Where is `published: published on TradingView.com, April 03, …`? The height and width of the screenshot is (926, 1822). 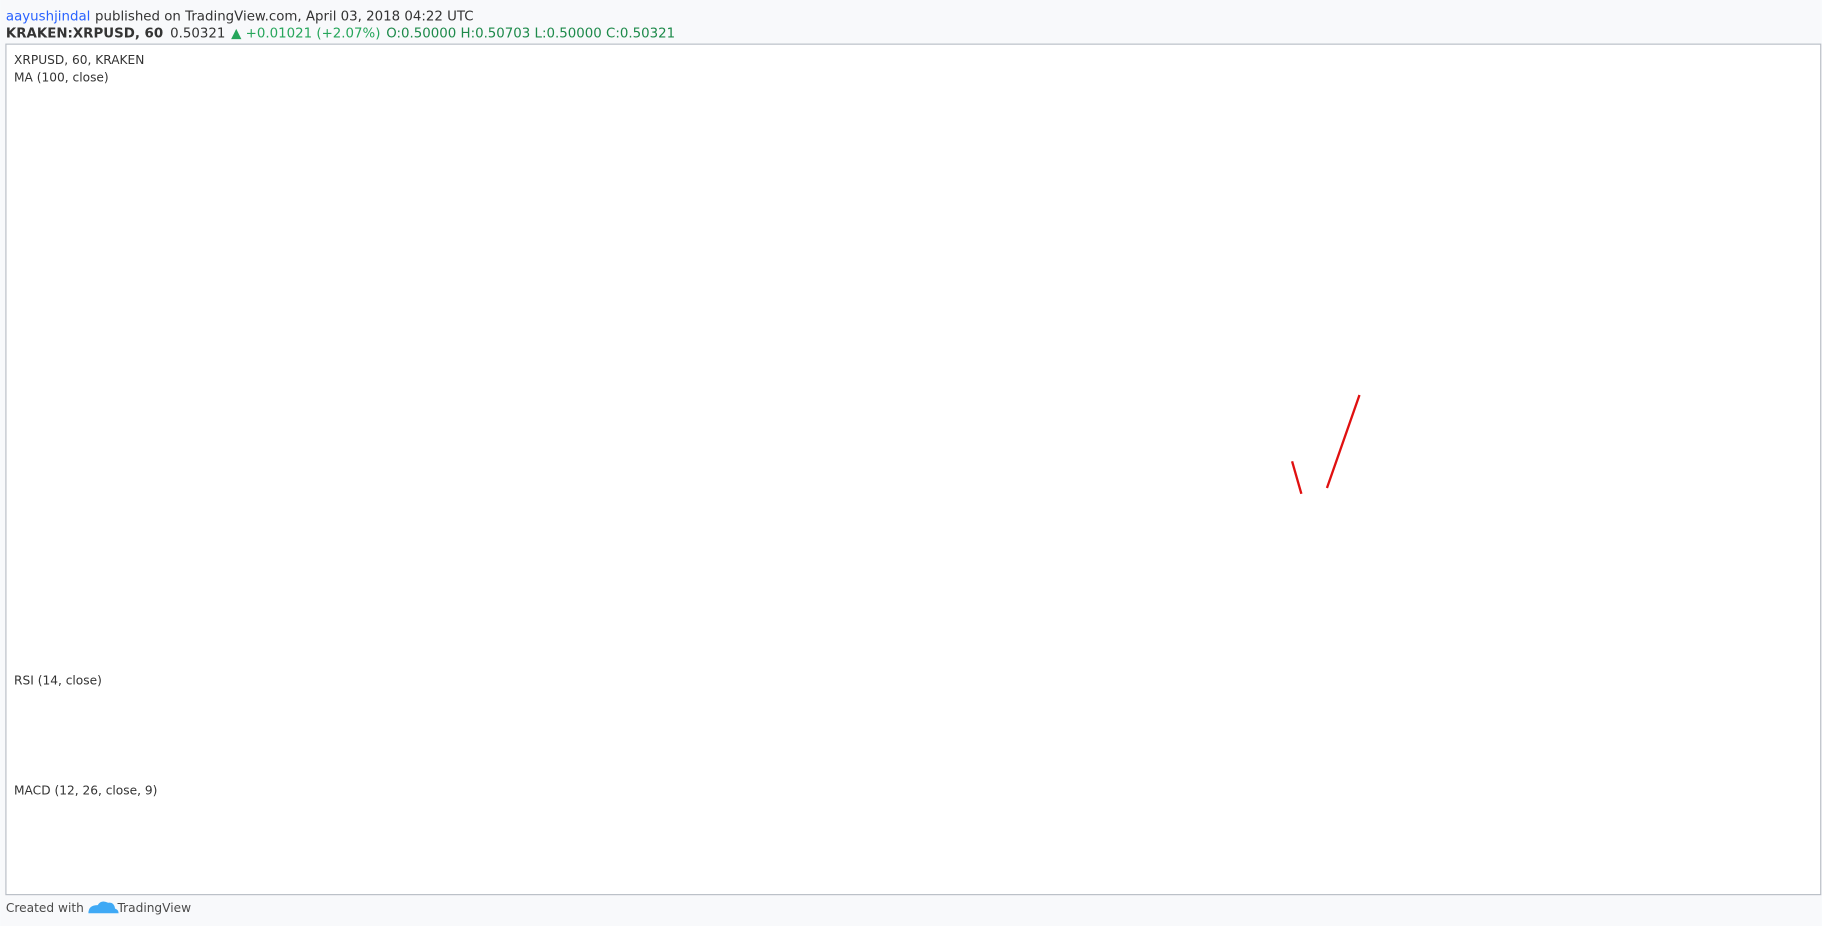 published: published on TradingView.com, April 03, … is located at coordinates (284, 16).